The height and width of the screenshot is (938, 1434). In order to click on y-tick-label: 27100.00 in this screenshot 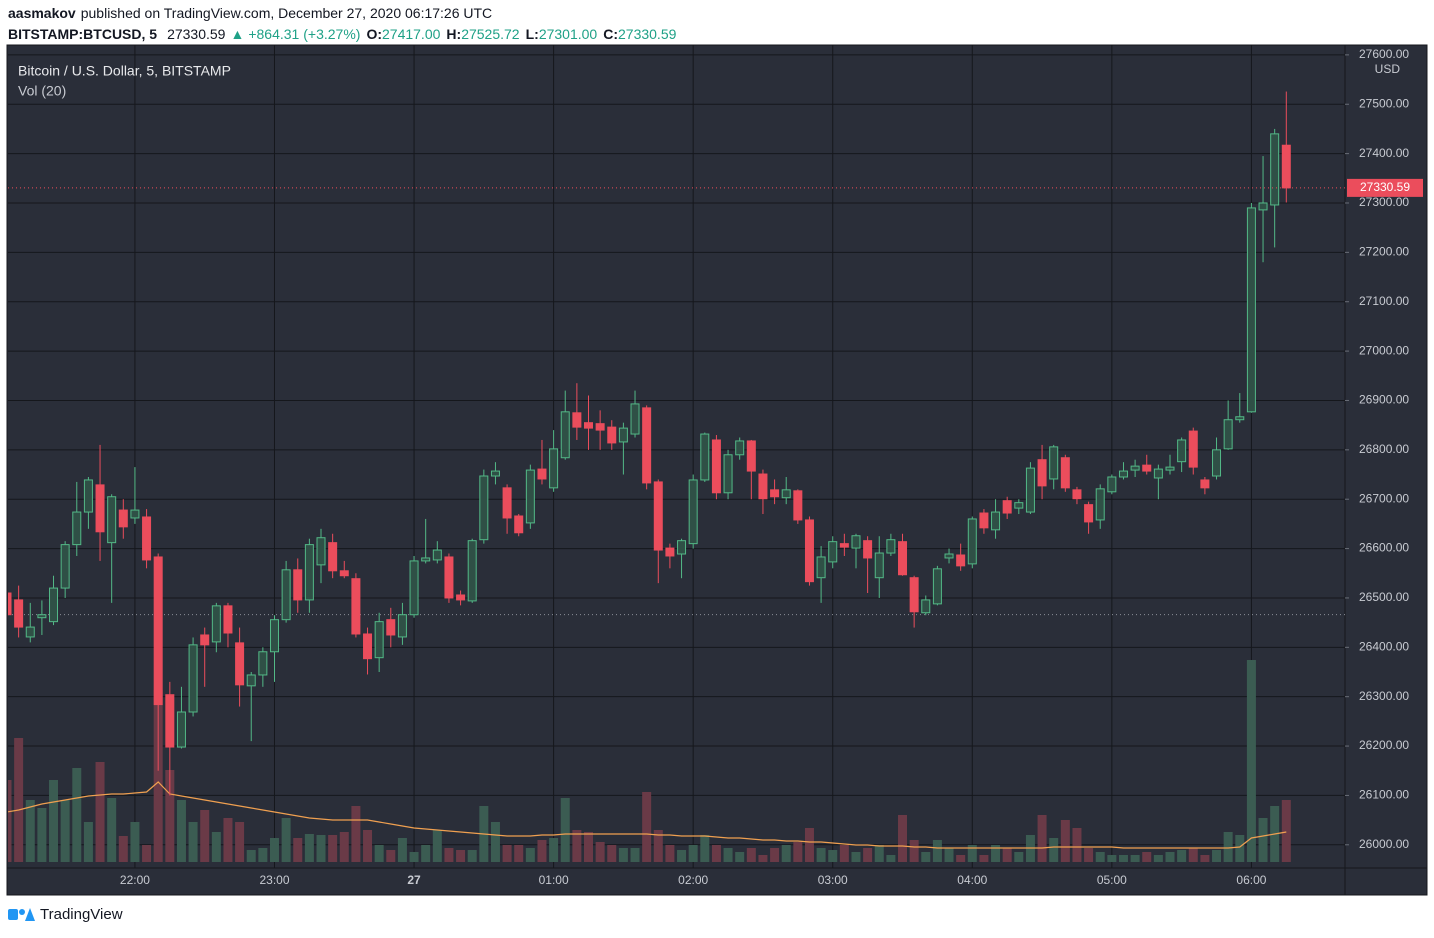, I will do `click(1384, 301)`.